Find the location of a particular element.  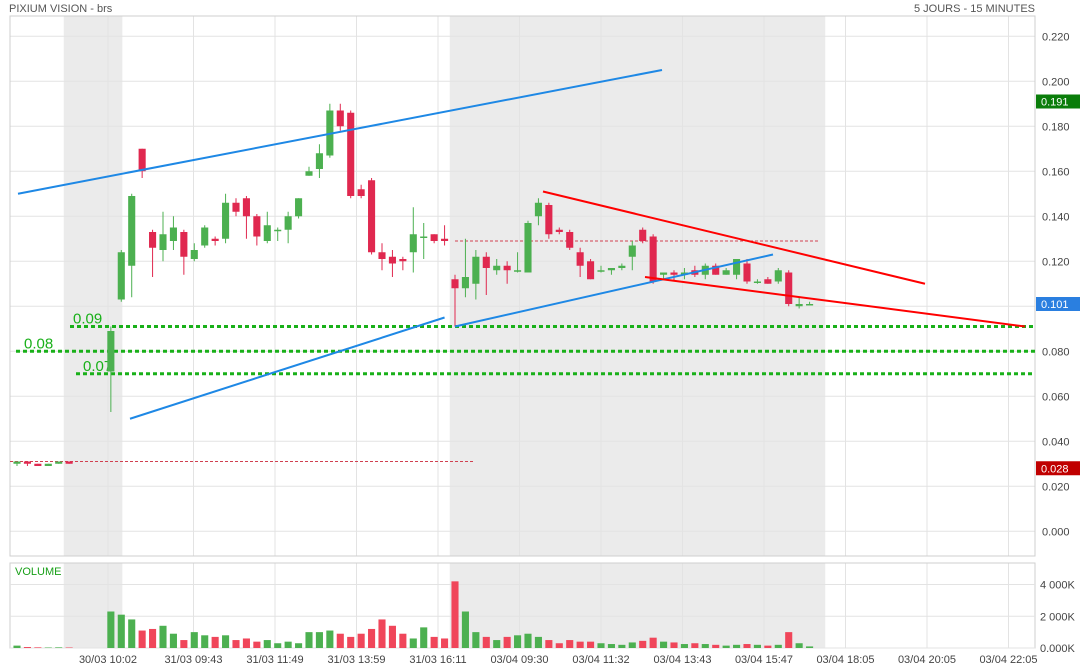

chart-period: 5 JOURS - 15 MINUTES is located at coordinates (974, 9).